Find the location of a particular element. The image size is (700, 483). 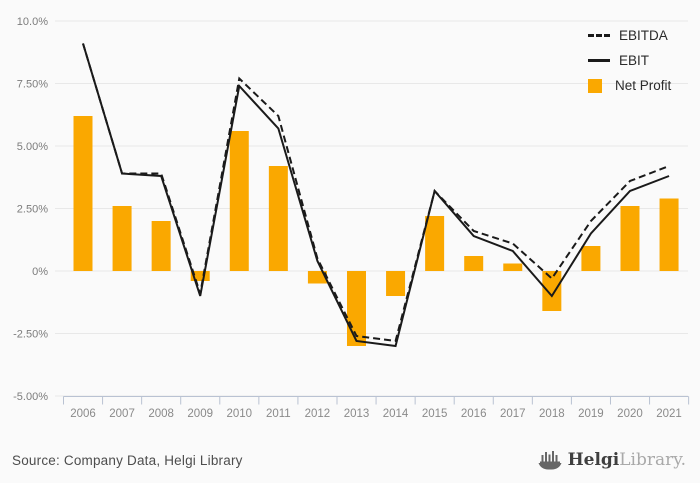

legend-label: Net Profit is located at coordinates (643, 85).